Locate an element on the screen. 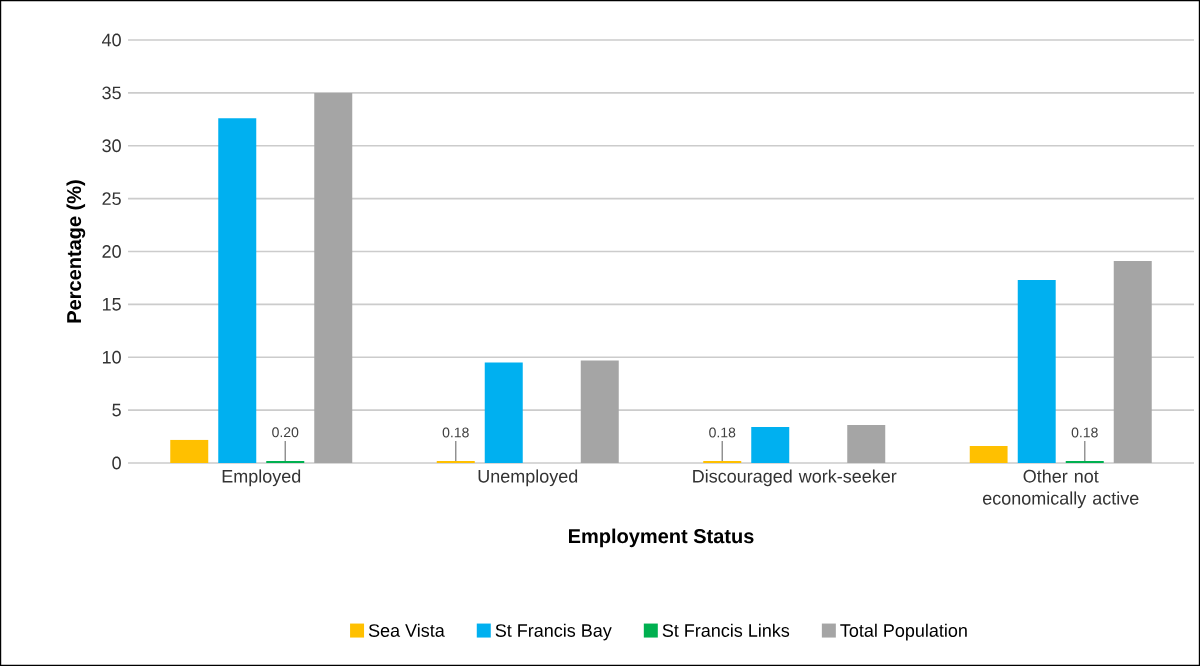  x-tick-label: Unemployed is located at coordinates (528, 478).